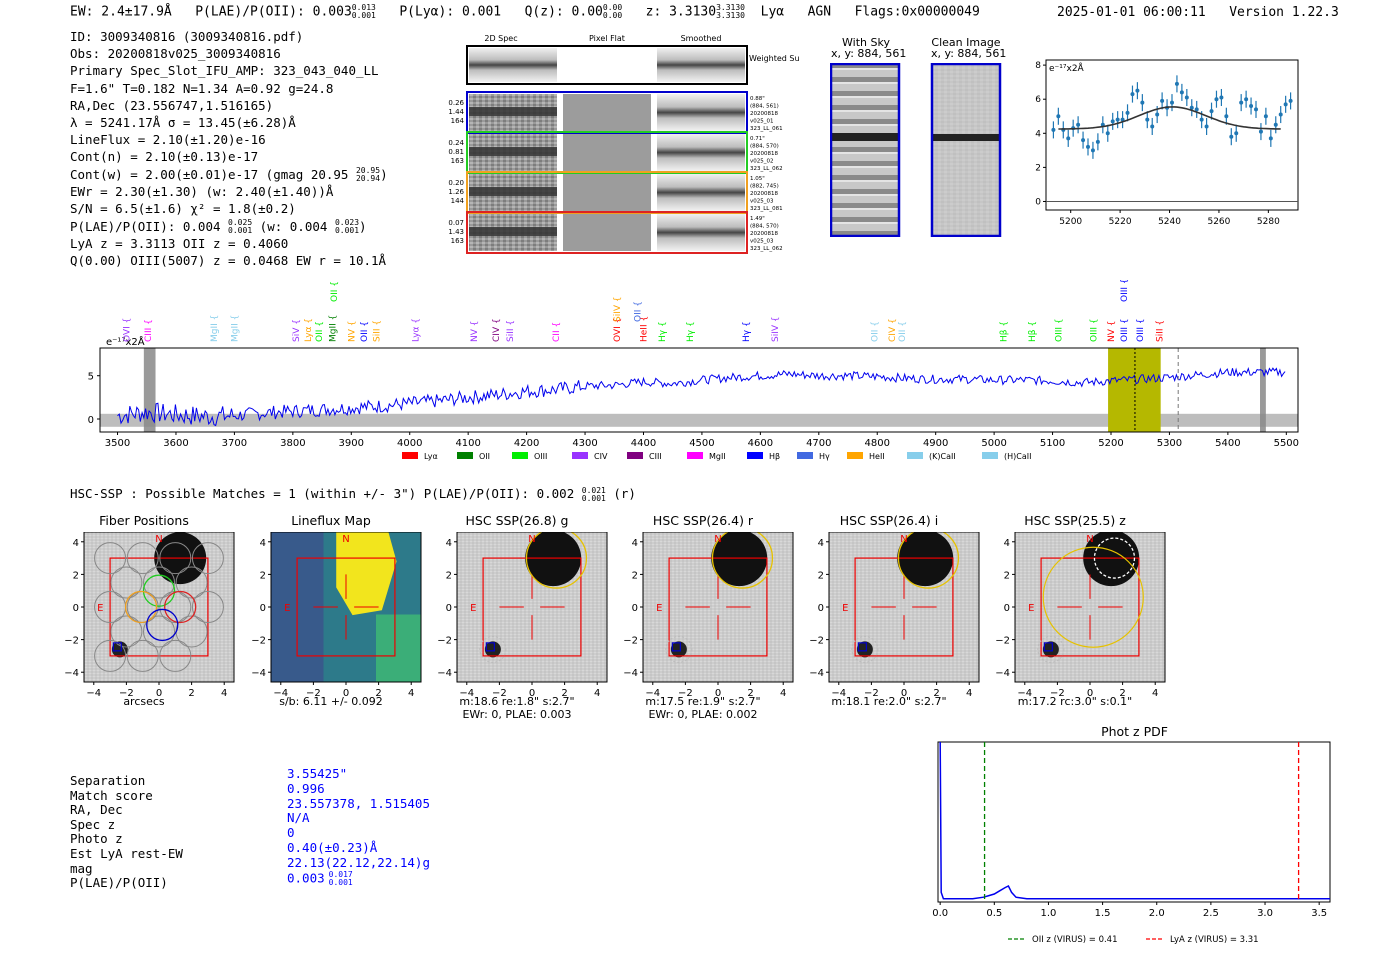  Describe the element at coordinates (717, 456) in the screenshot. I see `spectrum-legend-label: MgII` at that location.